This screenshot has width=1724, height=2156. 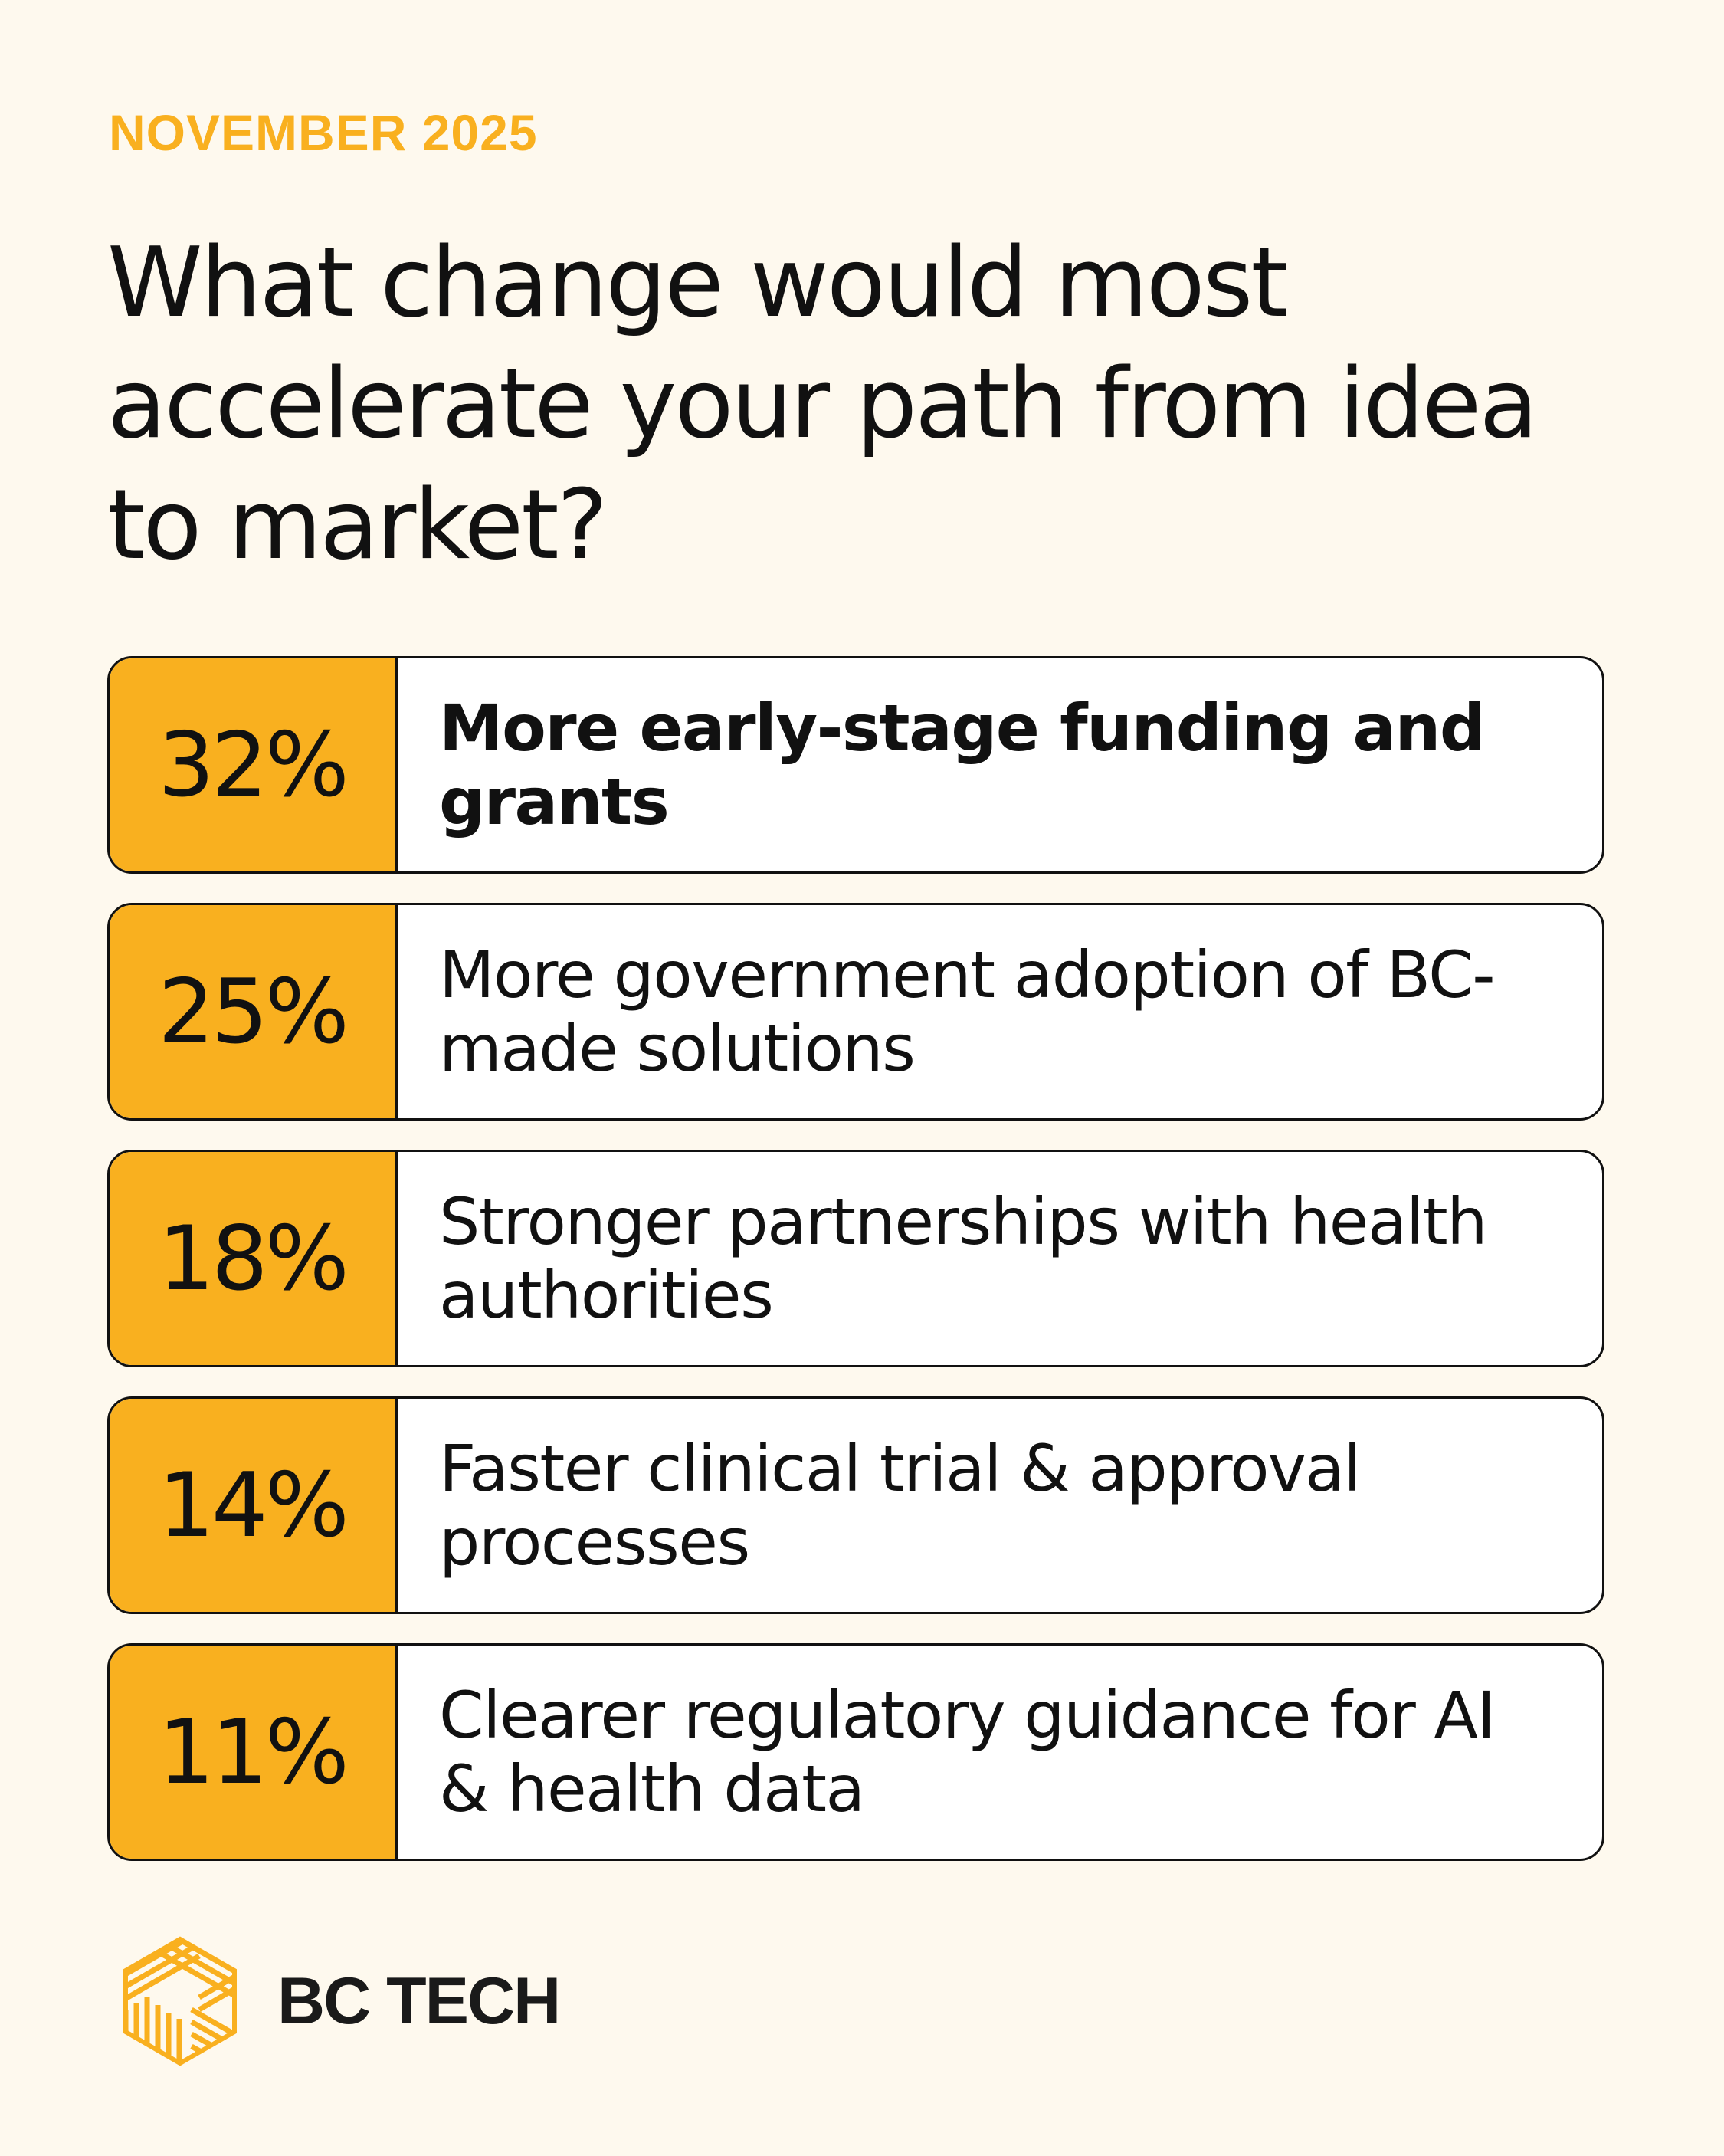 What do you see at coordinates (254, 1505) in the screenshot?
I see `result-percentage: 14%` at bounding box center [254, 1505].